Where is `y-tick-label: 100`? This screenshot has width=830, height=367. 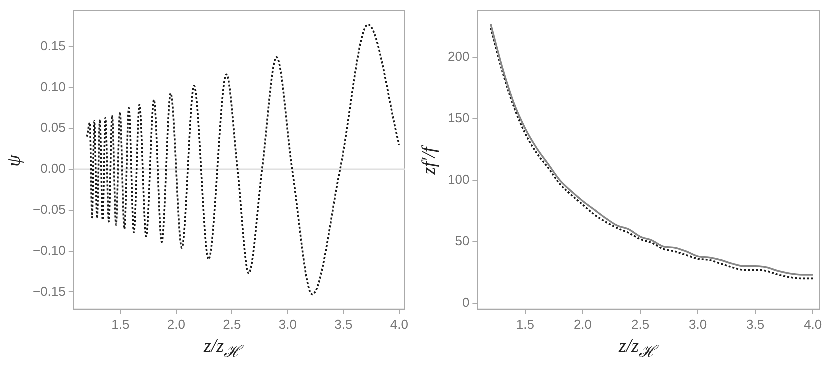
y-tick-label: 100 is located at coordinates (459, 179).